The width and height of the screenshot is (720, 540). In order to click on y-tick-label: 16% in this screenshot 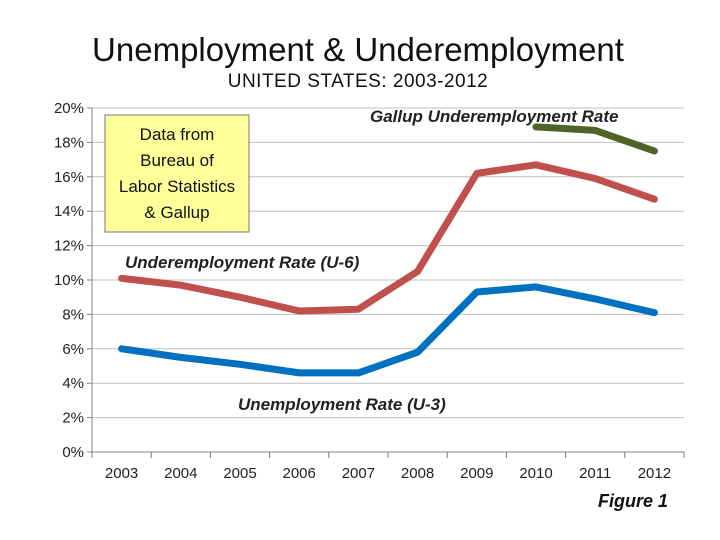, I will do `click(69, 177)`.